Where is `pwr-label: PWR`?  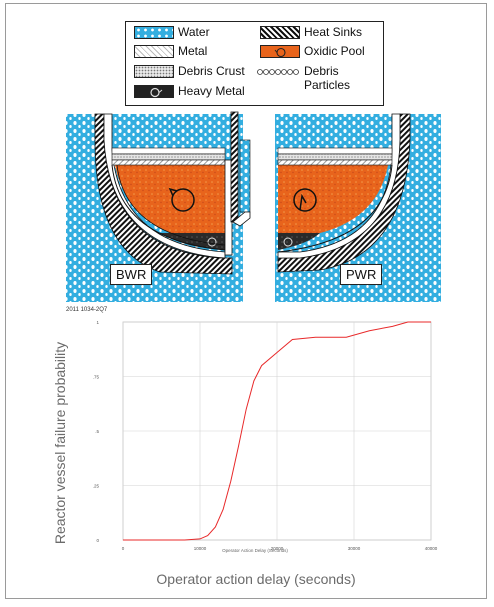
pwr-label: PWR is located at coordinates (361, 274).